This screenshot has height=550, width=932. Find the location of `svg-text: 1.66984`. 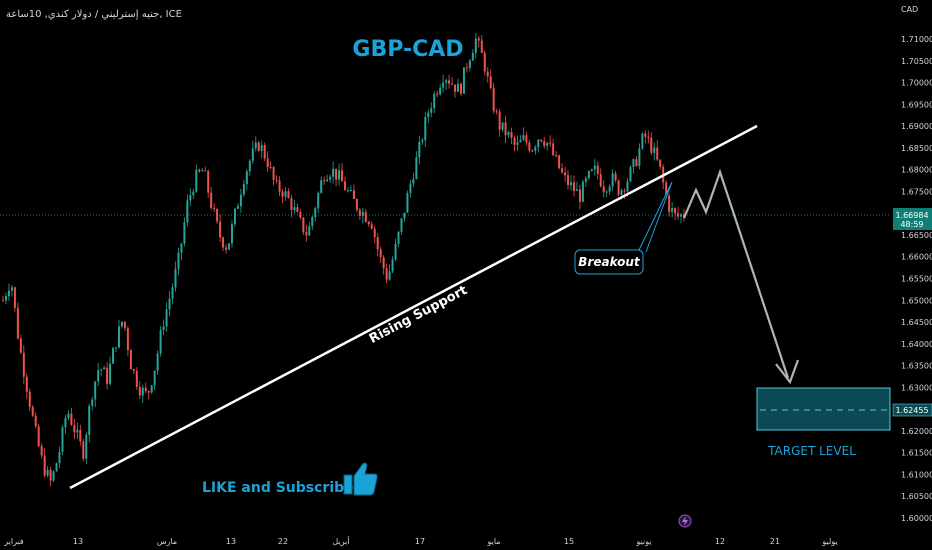

svg-text: 1.66984 is located at coordinates (911, 215).